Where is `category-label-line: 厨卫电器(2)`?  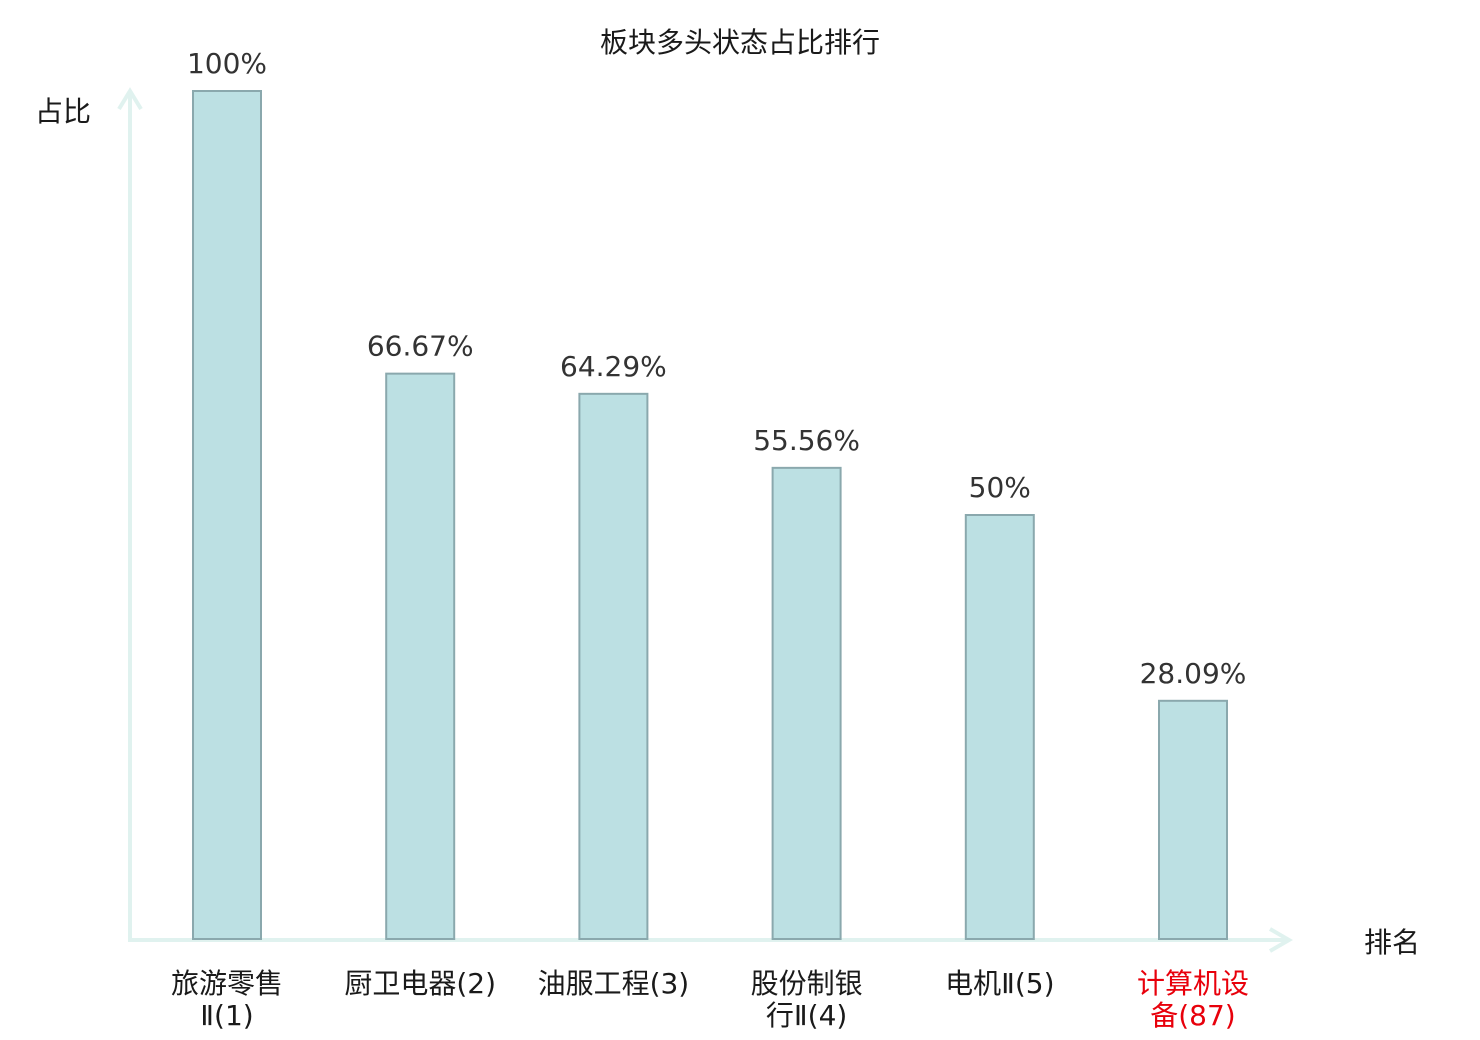 category-label-line: 厨卫电器(2) is located at coordinates (420, 983).